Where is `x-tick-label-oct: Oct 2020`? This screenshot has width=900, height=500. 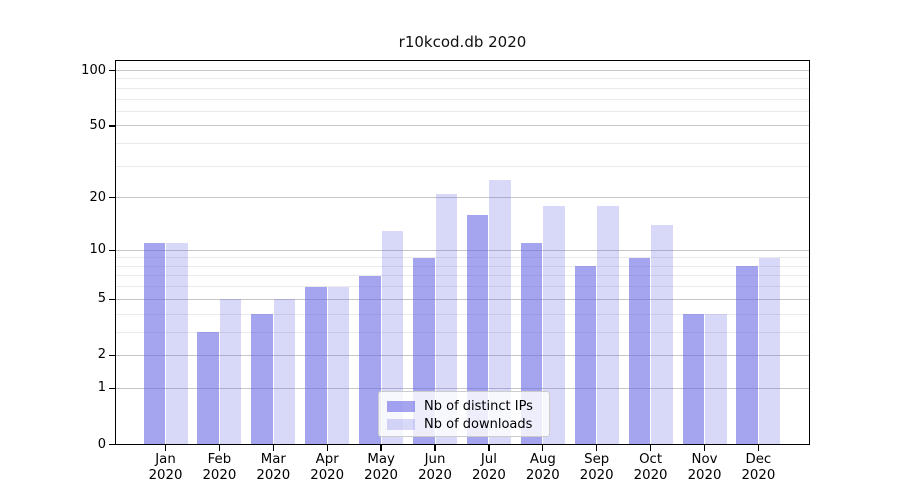
x-tick-label-oct: Oct 2020 is located at coordinates (651, 468).